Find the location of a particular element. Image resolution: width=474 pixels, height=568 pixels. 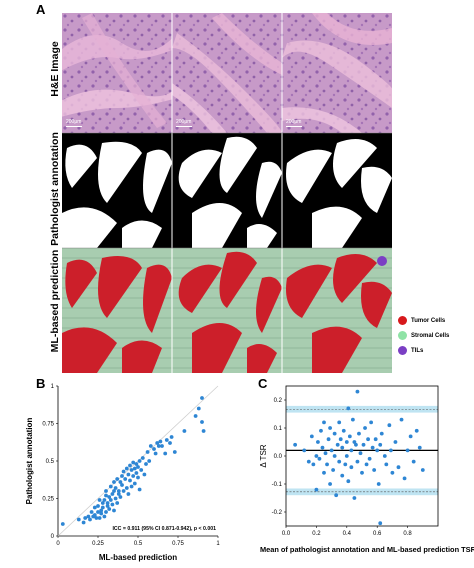

legend-stromal: Stromal Cells is located at coordinates (423, 335).